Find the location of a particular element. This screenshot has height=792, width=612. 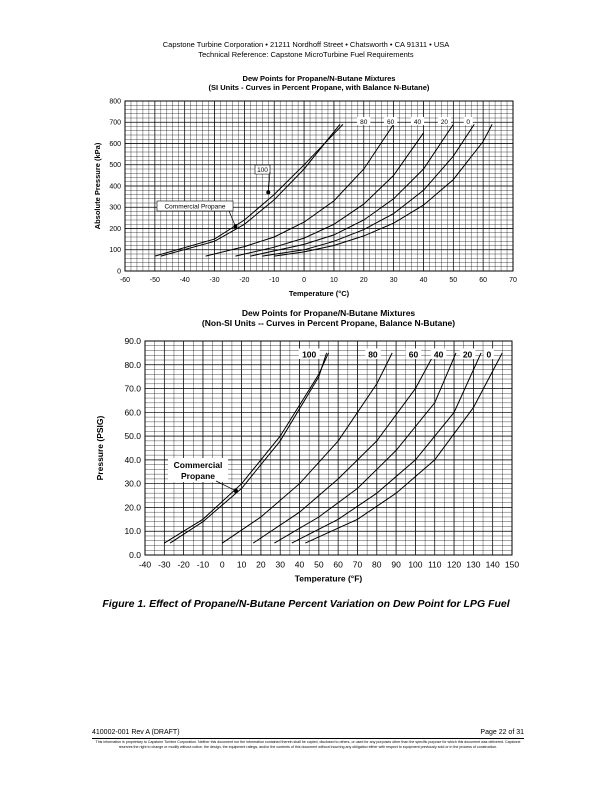

chart1-callout-label-100: 100 is located at coordinates (262, 170).